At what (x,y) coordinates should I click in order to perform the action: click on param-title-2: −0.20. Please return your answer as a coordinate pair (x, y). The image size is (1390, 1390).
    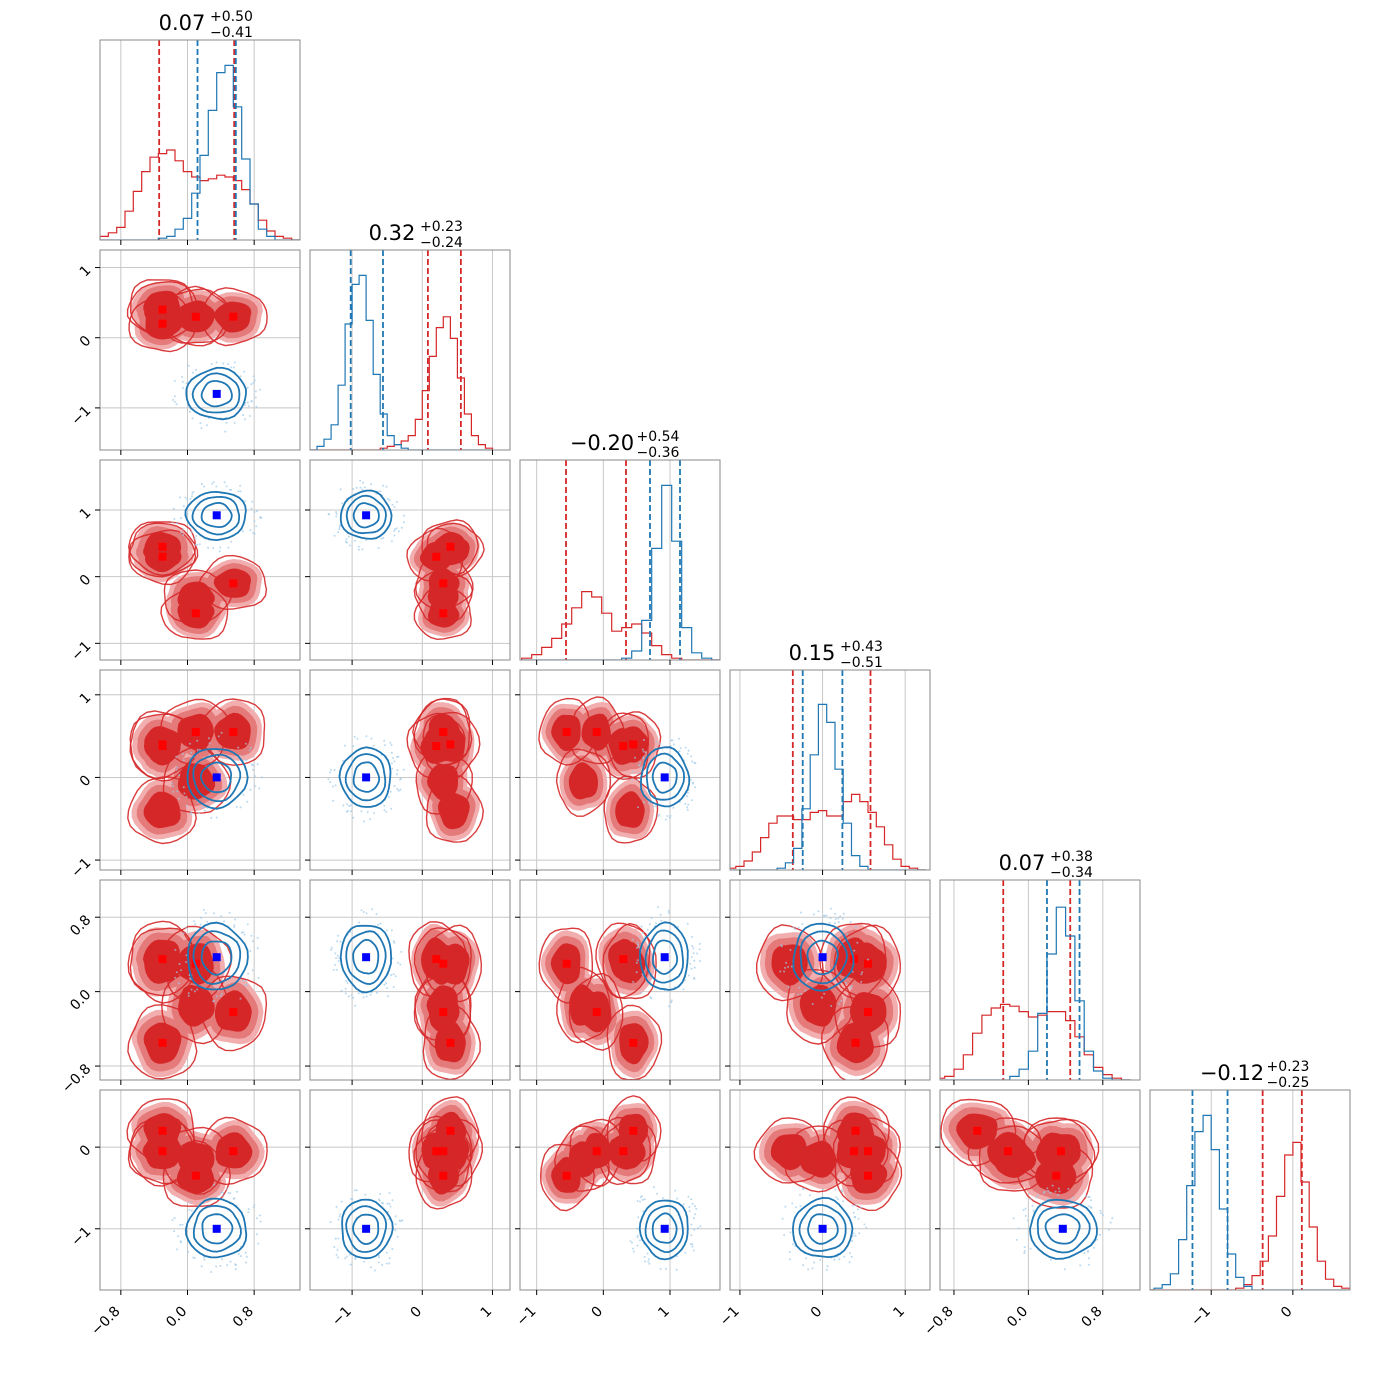
    Looking at the image, I should click on (602, 443).